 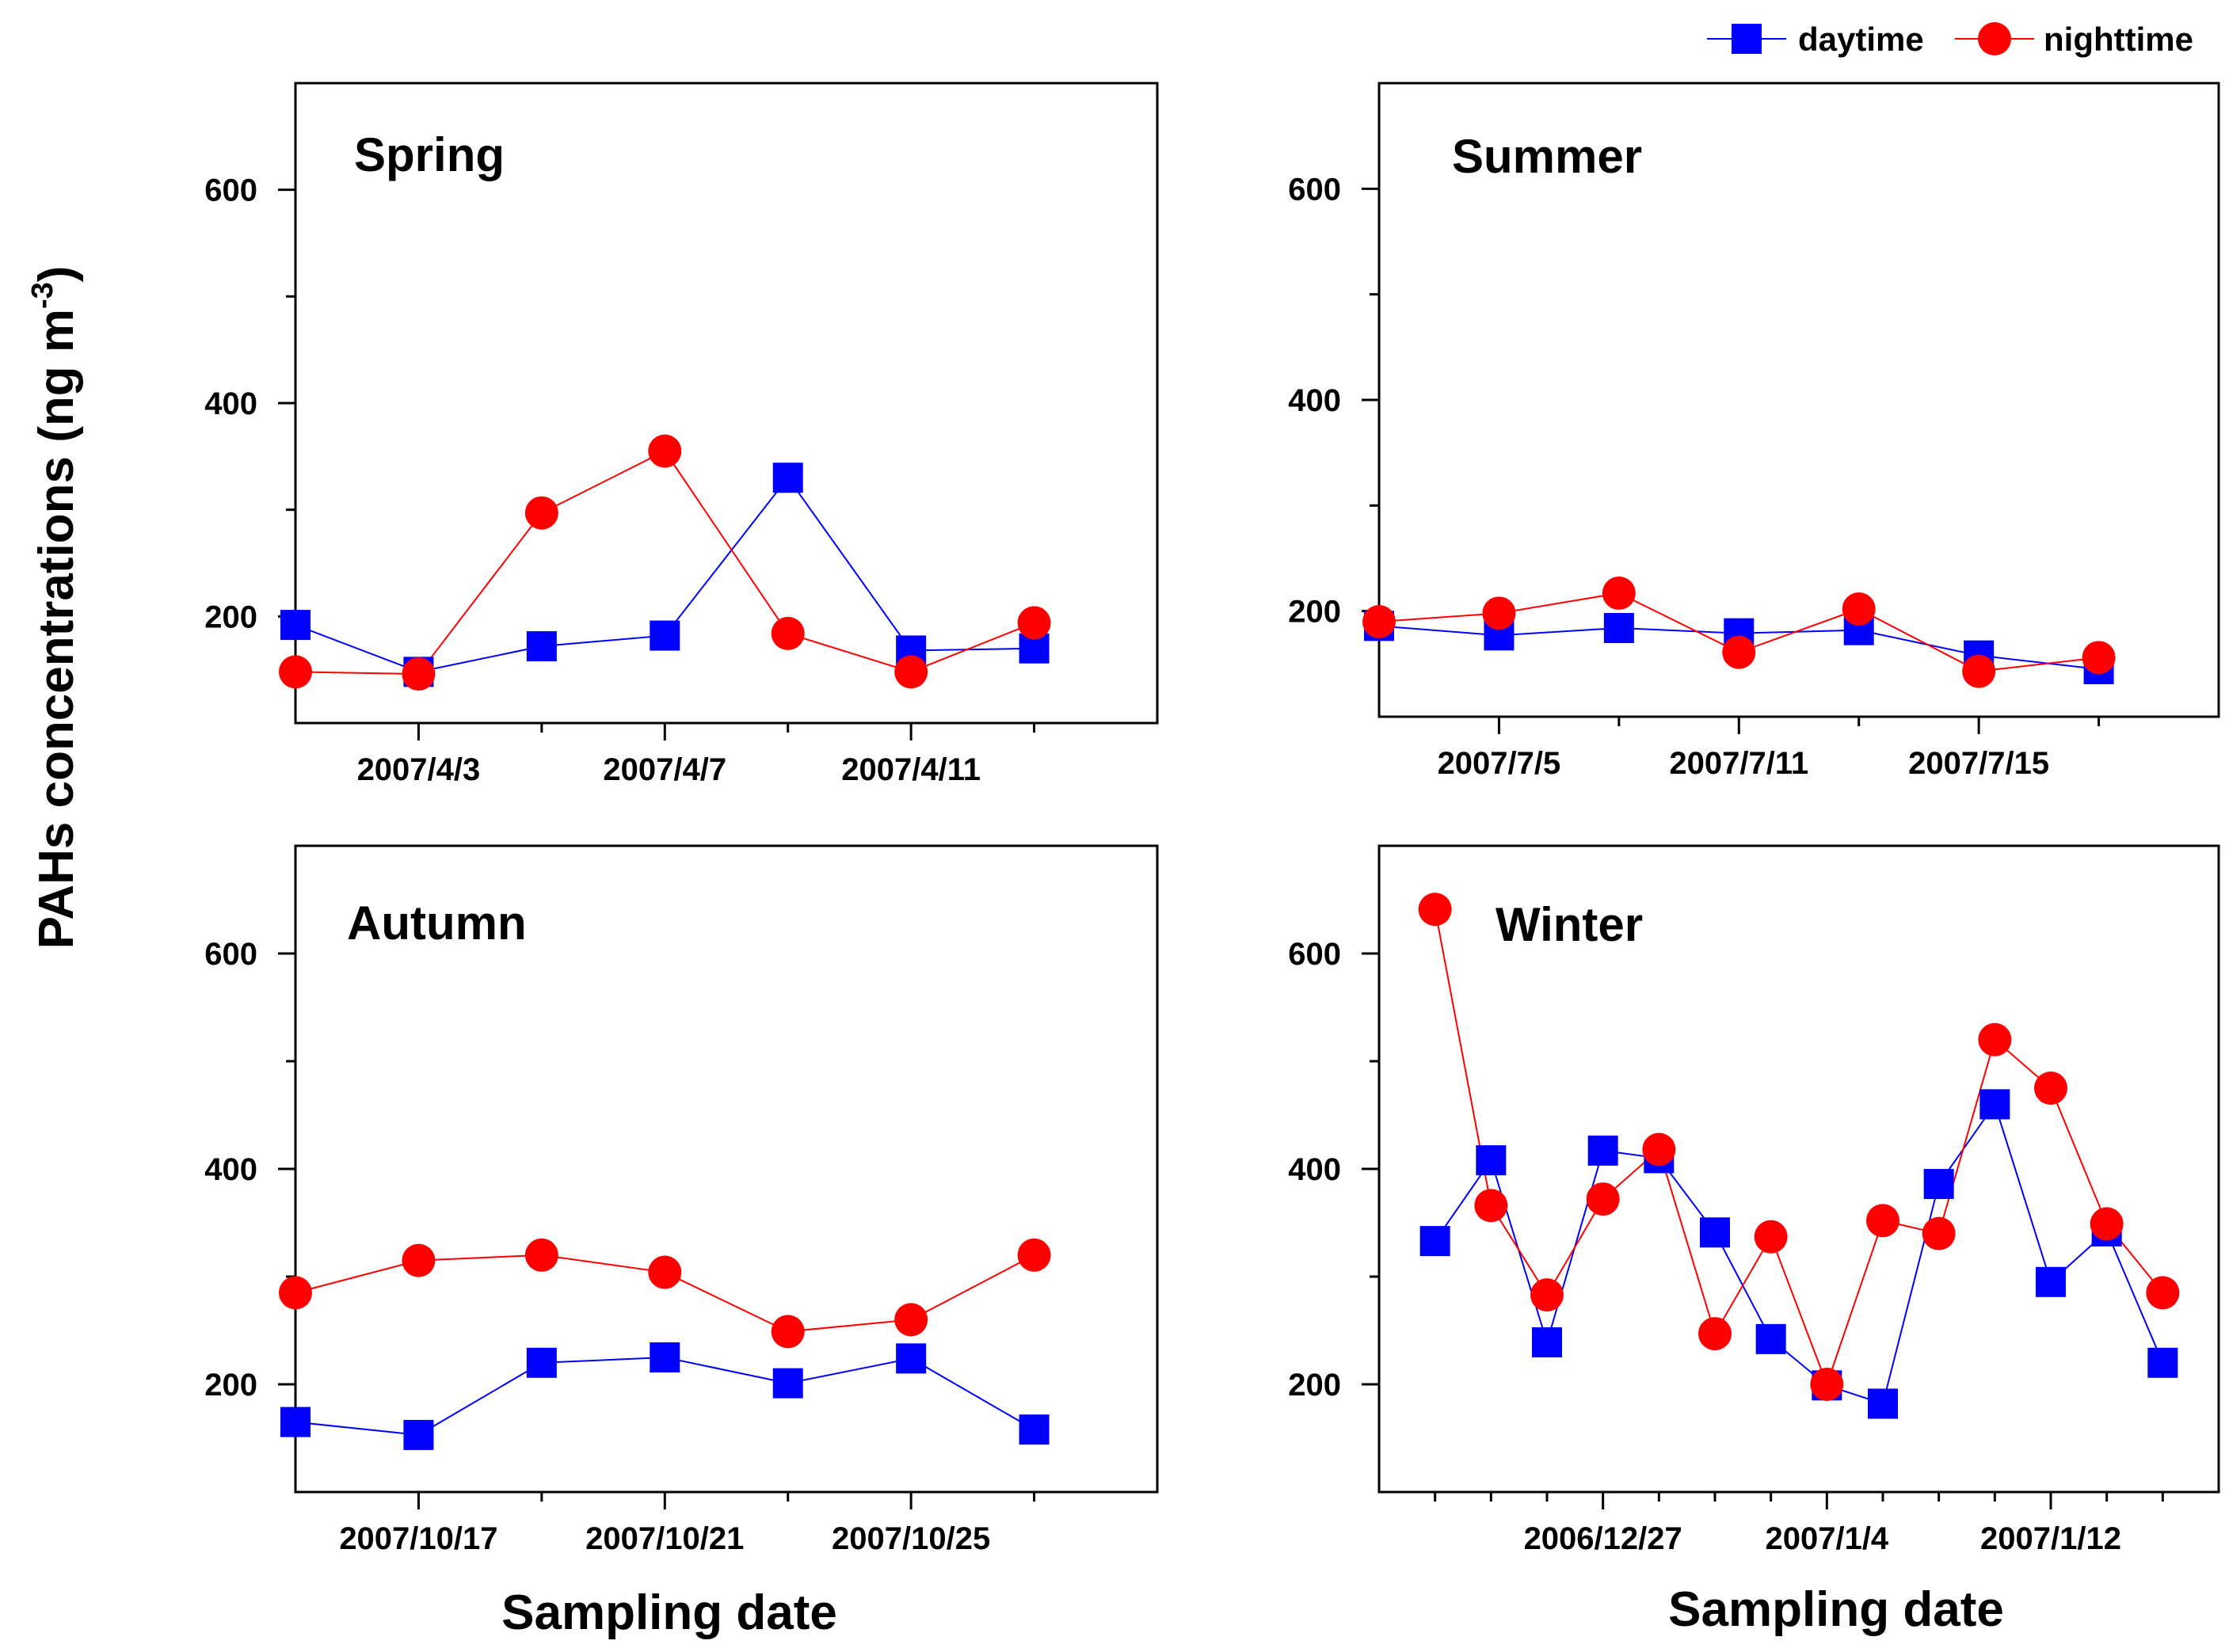 What do you see at coordinates (665, 769) in the screenshot?
I see `spring-xtick-label-1: 2007/4/7` at bounding box center [665, 769].